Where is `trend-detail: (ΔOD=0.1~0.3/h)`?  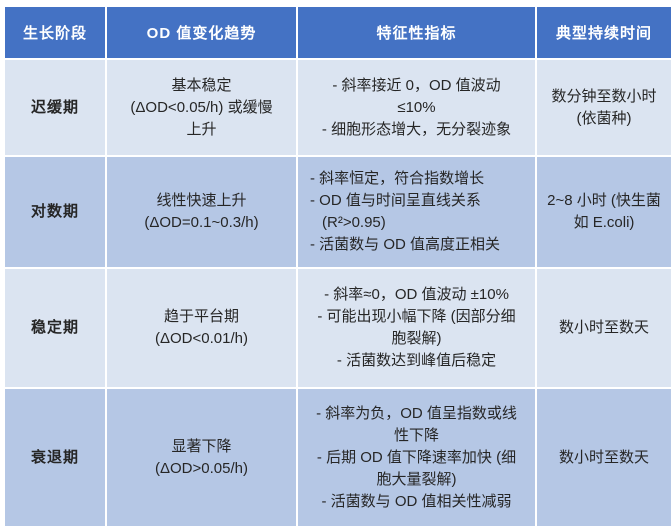 trend-detail: (ΔOD=0.1~0.3/h) is located at coordinates (201, 222).